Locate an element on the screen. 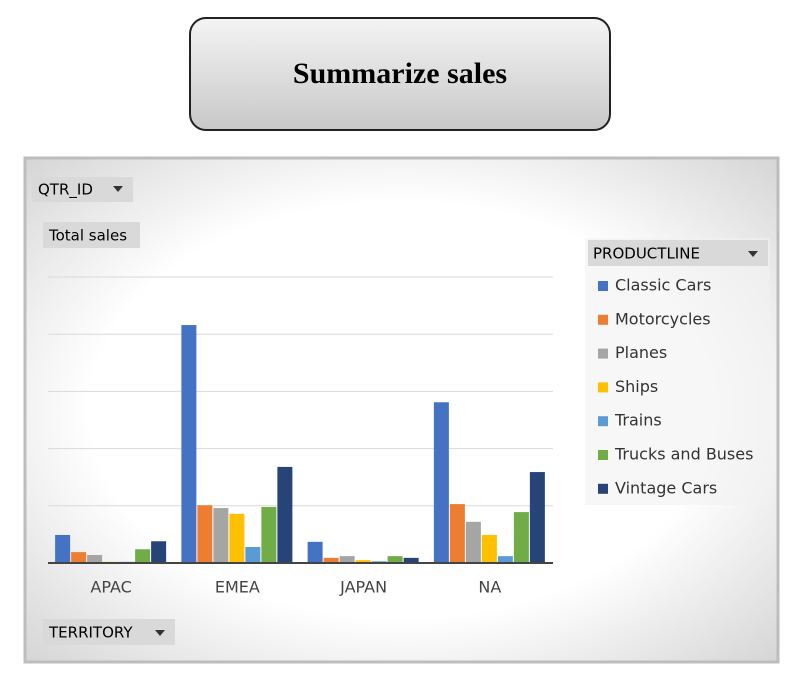  axis-button is located at coordinates (109, 632).